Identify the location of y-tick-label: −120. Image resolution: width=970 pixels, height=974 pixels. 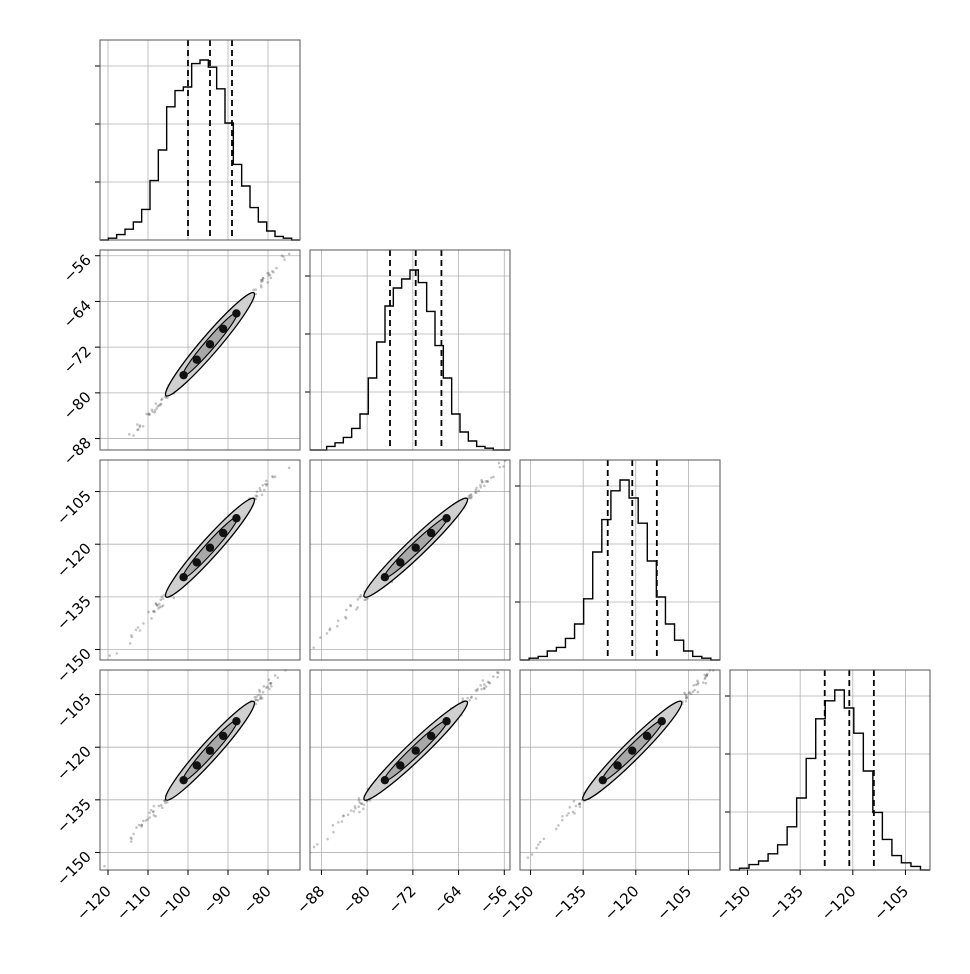
(74, 560).